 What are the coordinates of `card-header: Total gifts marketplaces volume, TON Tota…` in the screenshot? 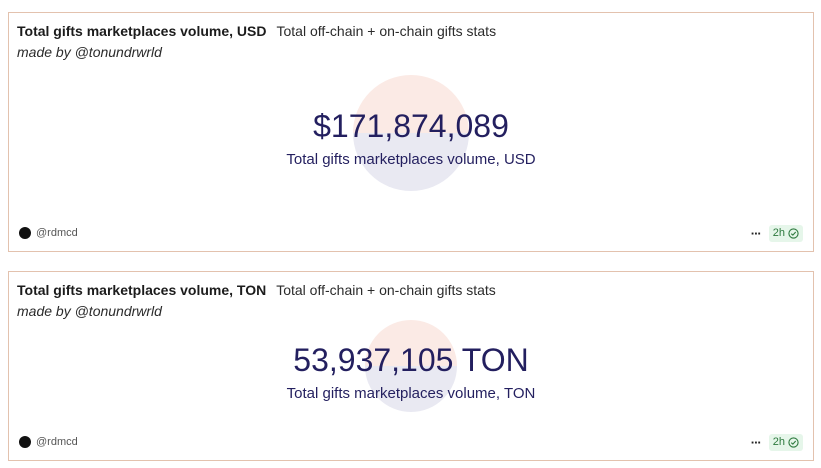 It's located at (411, 290).